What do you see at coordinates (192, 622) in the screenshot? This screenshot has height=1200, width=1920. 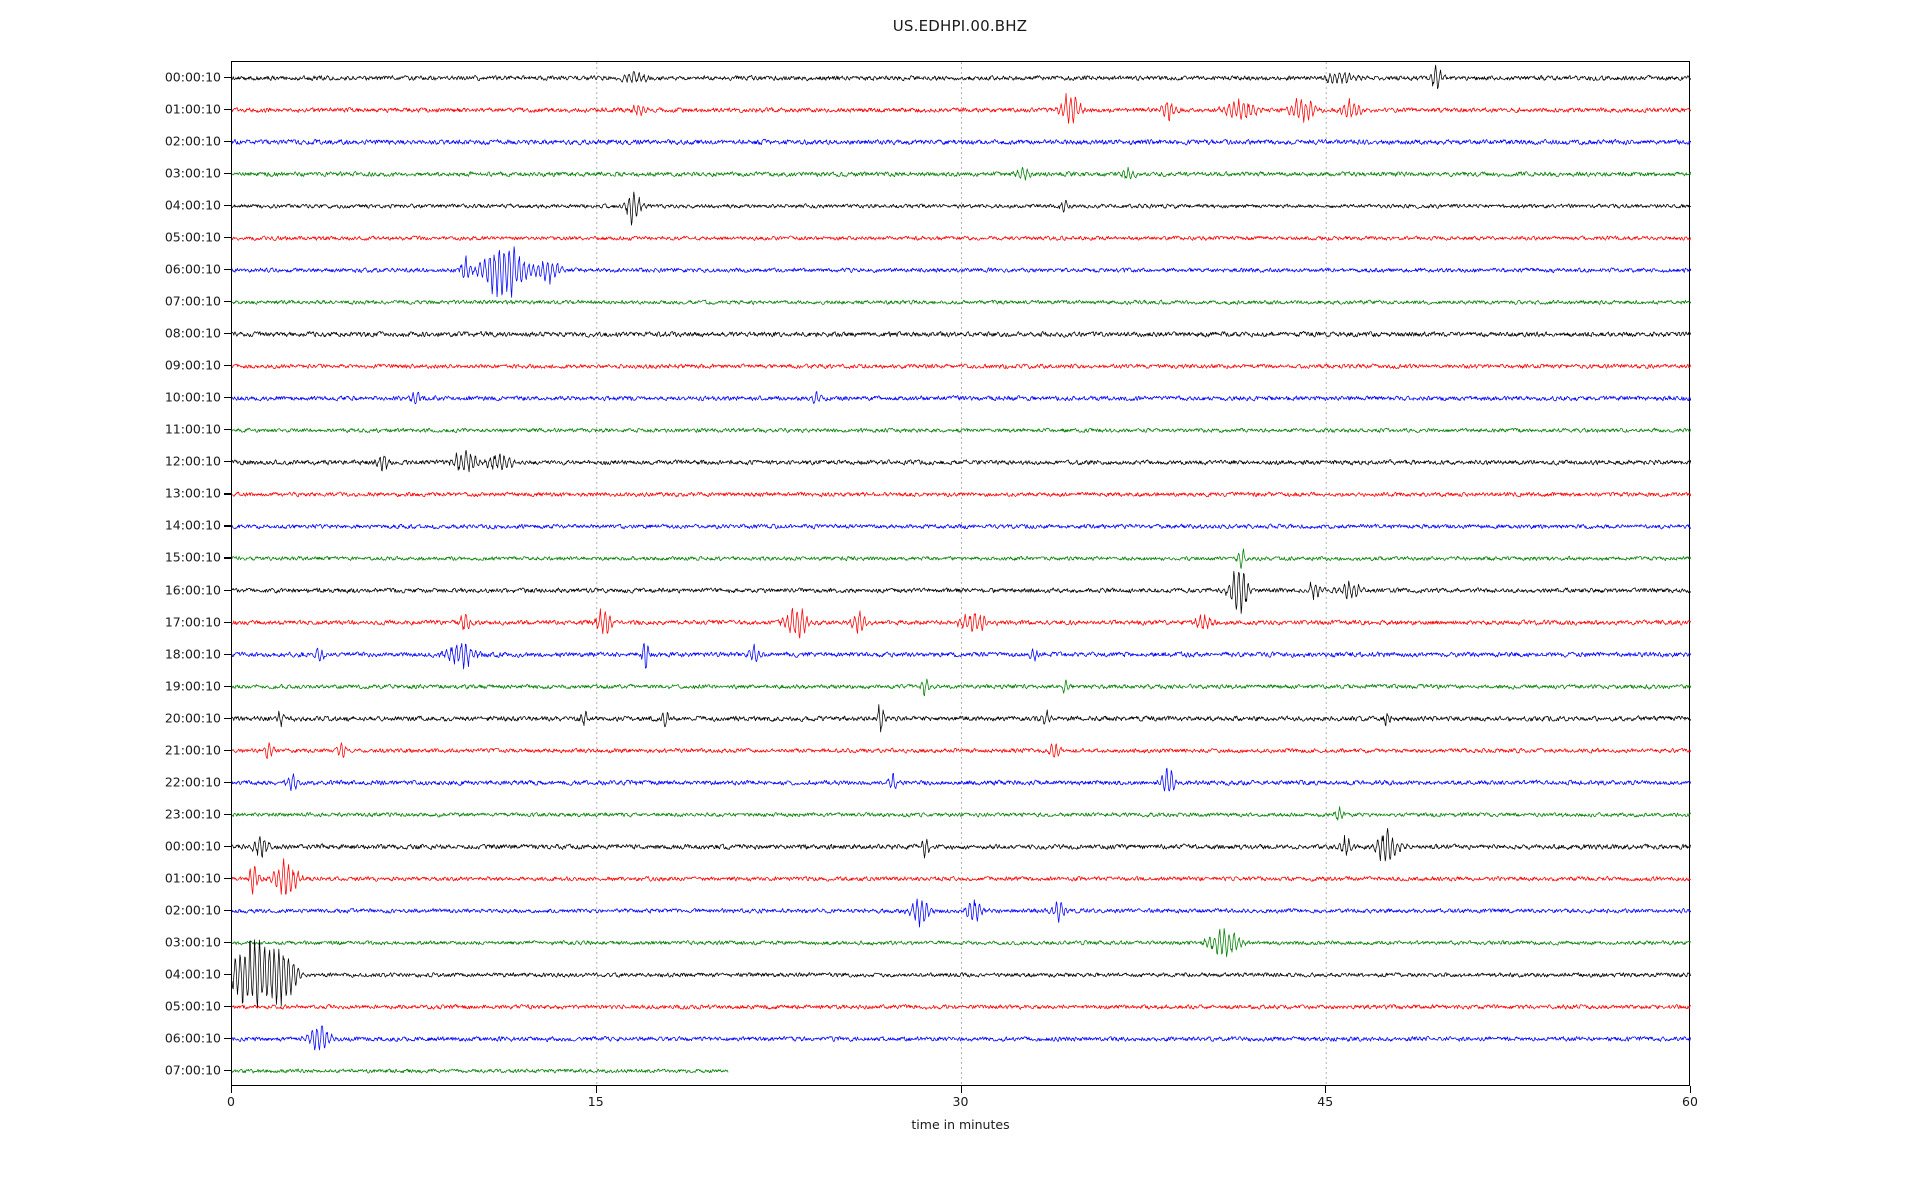 I see `y-tick-label: 17:00:10` at bounding box center [192, 622].